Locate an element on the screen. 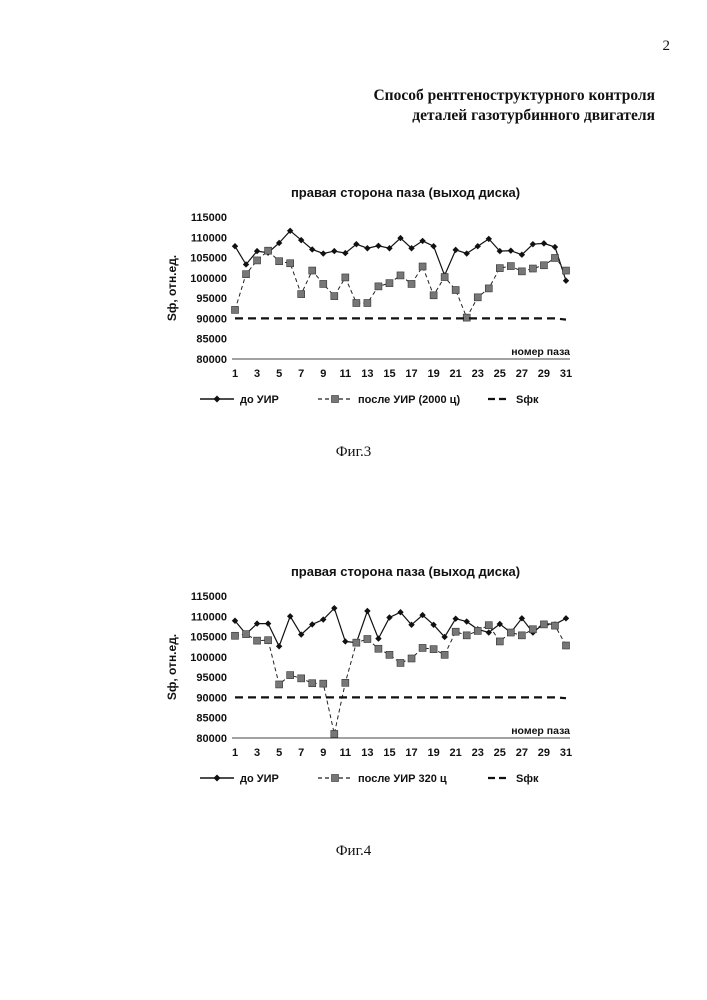 Image resolution: width=707 pixels, height=1000 pixels. x-tick-label: 19 is located at coordinates (433, 753).